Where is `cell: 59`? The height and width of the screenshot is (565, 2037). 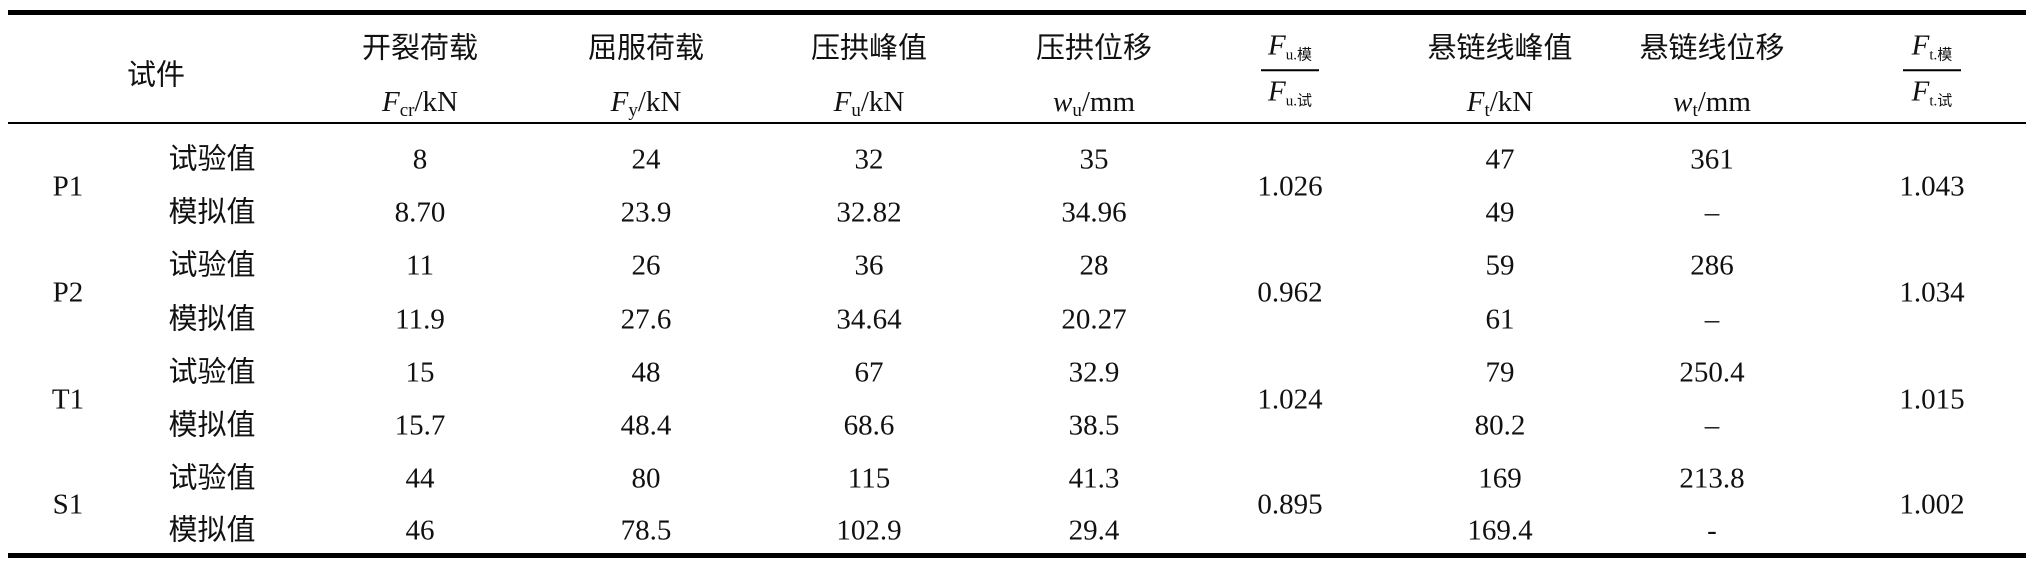 cell: 59 is located at coordinates (1500, 265).